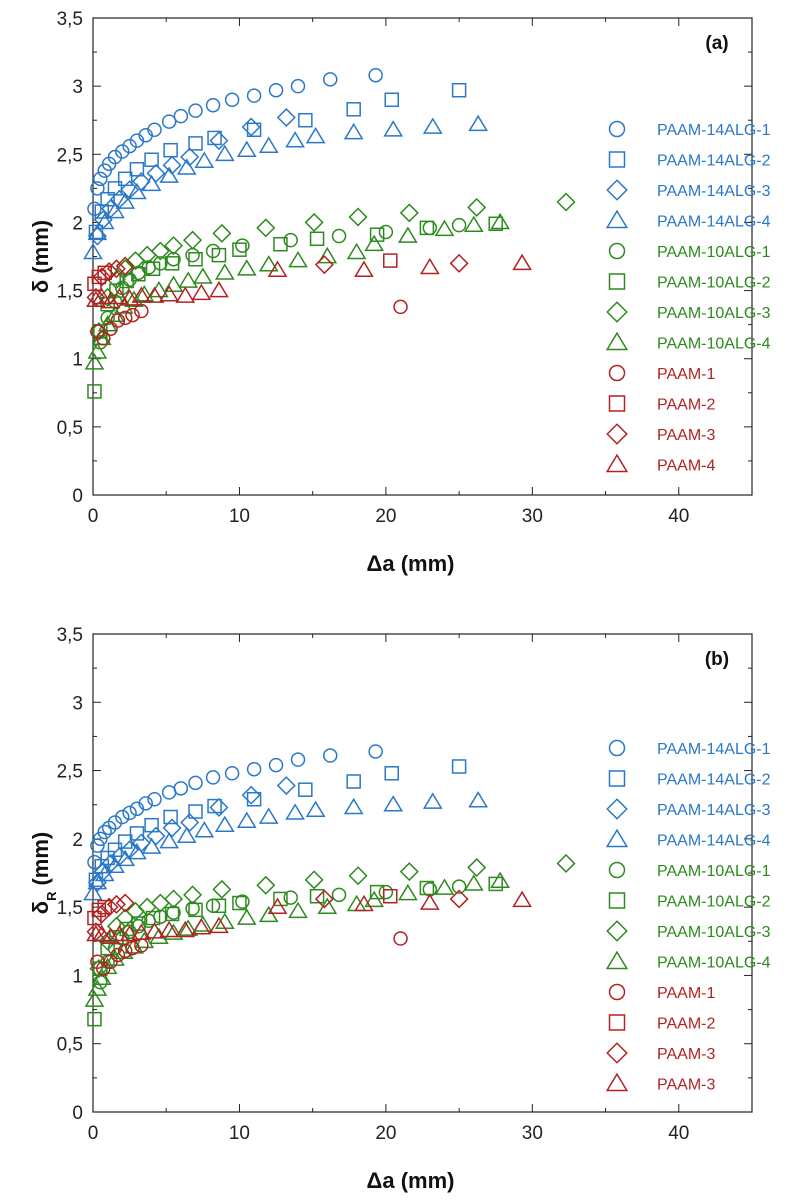  I want to click on legend-label: PAAM-10ALG-4, so click(714, 963).